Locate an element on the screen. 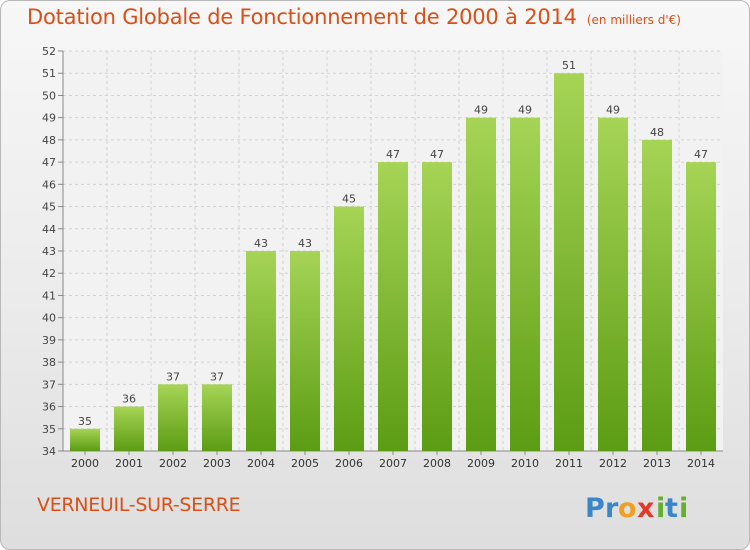 Image resolution: width=750 pixels, height=550 pixels. x-tick-label: 2002 is located at coordinates (173, 463).